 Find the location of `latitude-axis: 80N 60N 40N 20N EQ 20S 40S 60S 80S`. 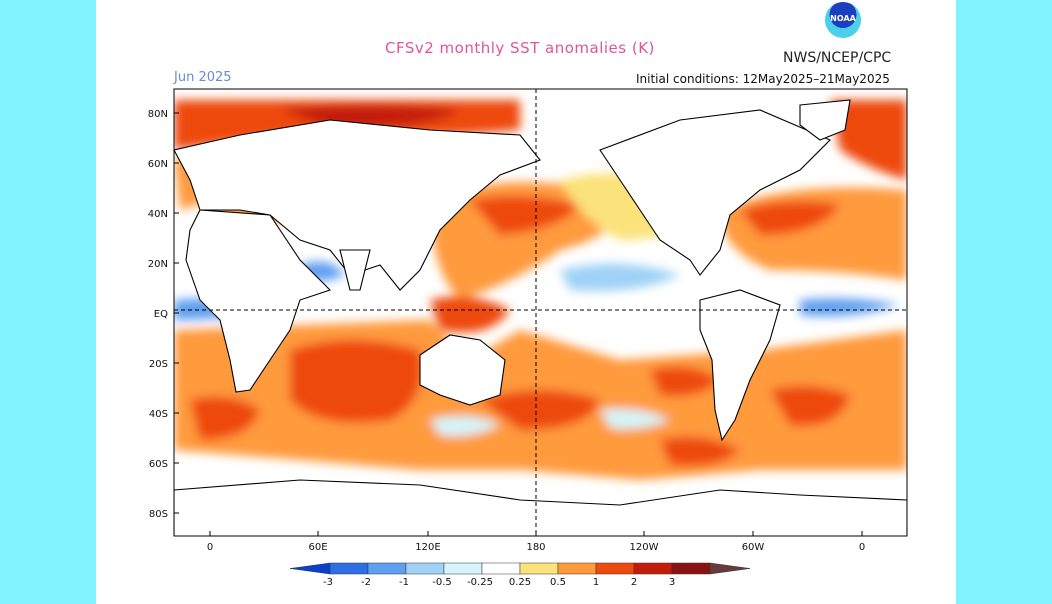

latitude-axis: 80N 60N 40N 20N EQ 20S 40S 60S 80S is located at coordinates (163, 314).